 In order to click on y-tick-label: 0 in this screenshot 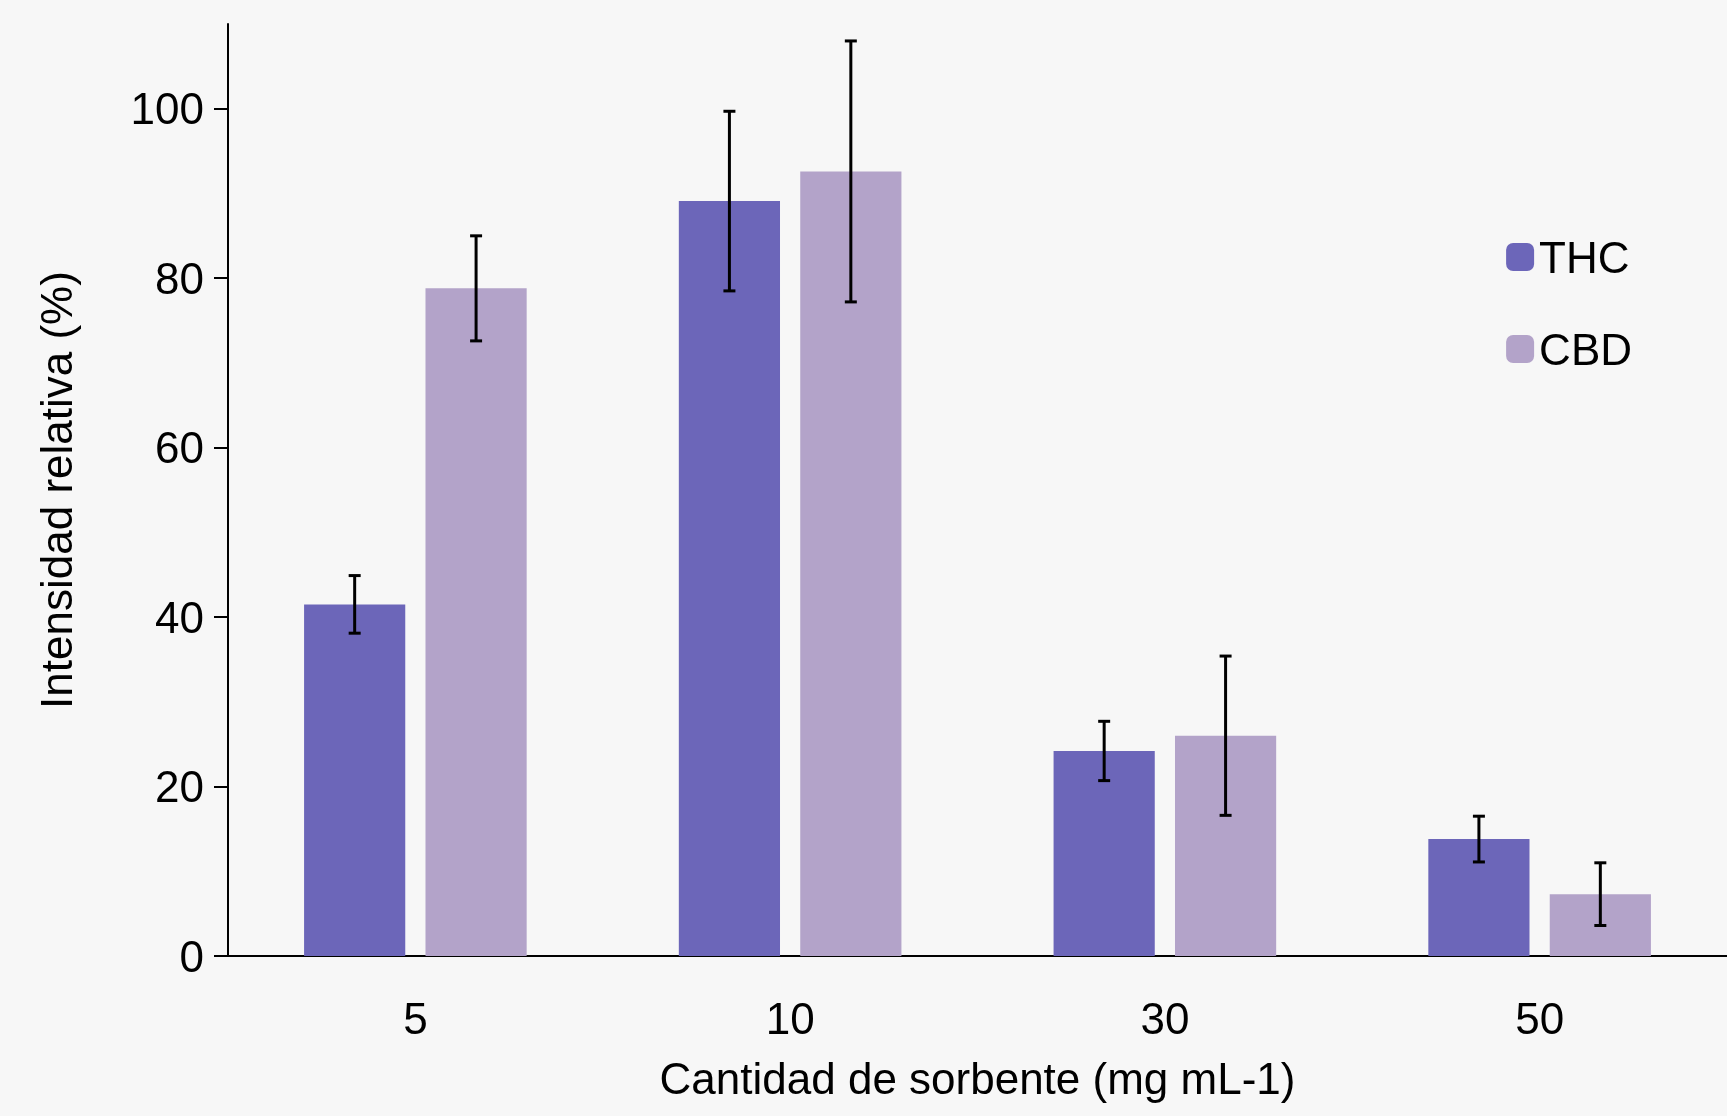, I will do `click(191, 956)`.